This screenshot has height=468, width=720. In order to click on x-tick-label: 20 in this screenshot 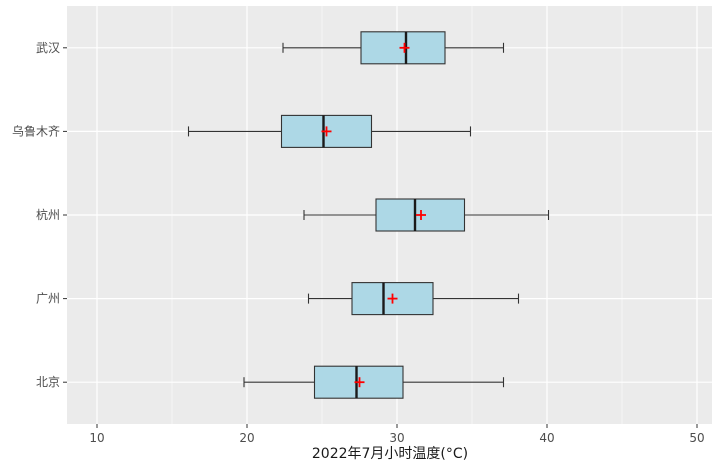, I will do `click(246, 438)`.